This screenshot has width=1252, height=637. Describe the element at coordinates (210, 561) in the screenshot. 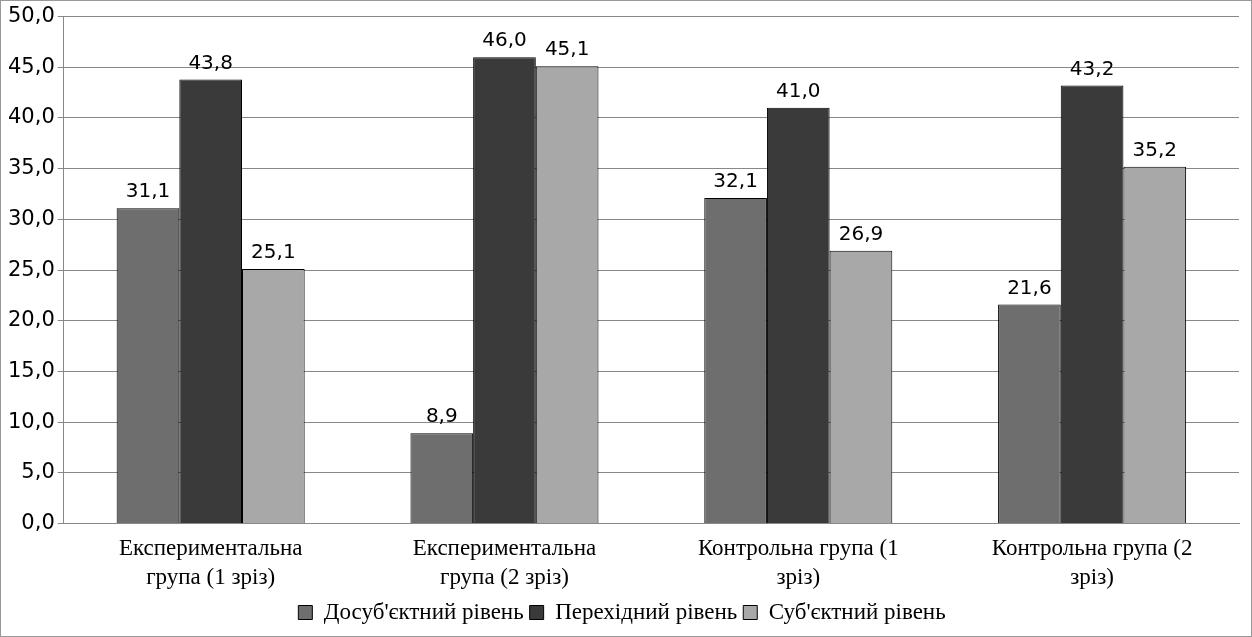

I see `x-tick-label: Експериментальна група (1 зріз)` at that location.